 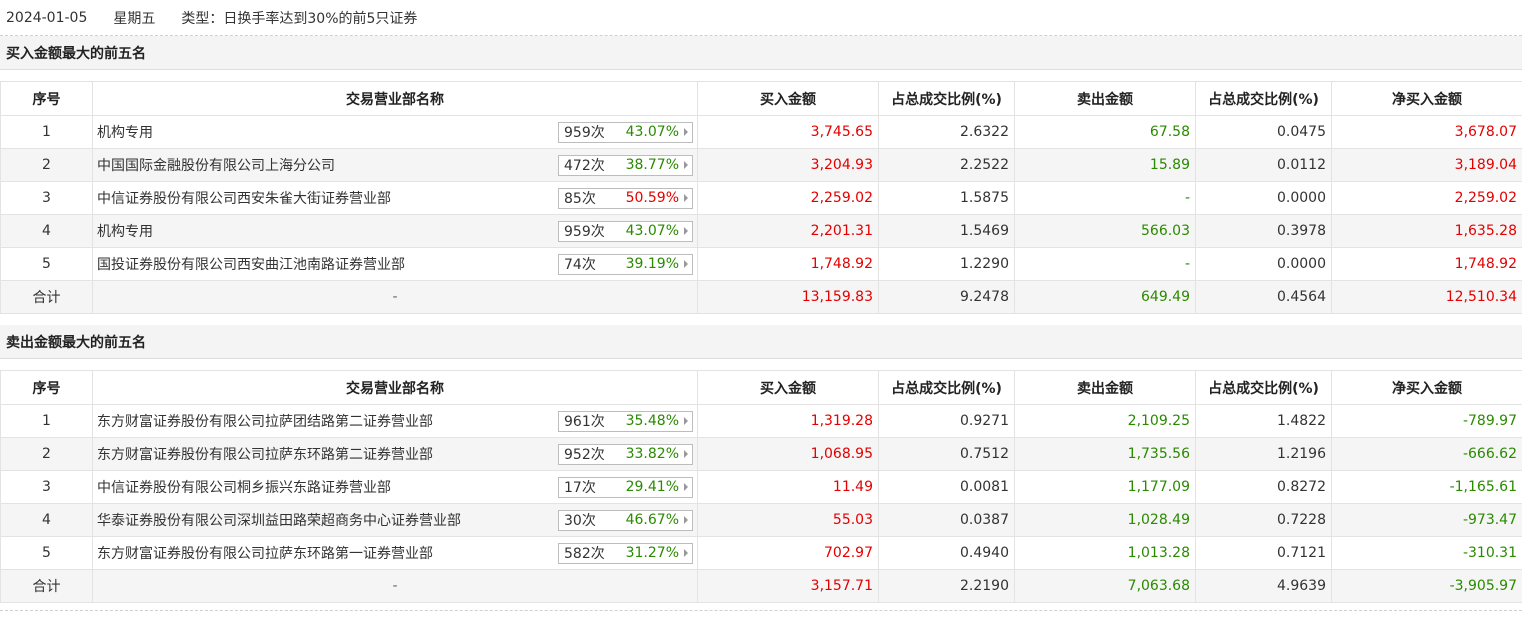 I want to click on total-net-buy: -3,905.97, so click(x=1426, y=586).